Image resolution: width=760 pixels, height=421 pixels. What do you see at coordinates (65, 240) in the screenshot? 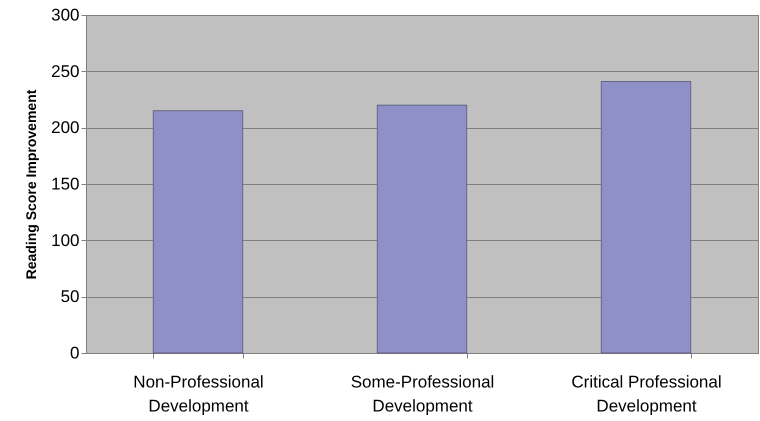
I see `y-tick-label: 100` at bounding box center [65, 240].